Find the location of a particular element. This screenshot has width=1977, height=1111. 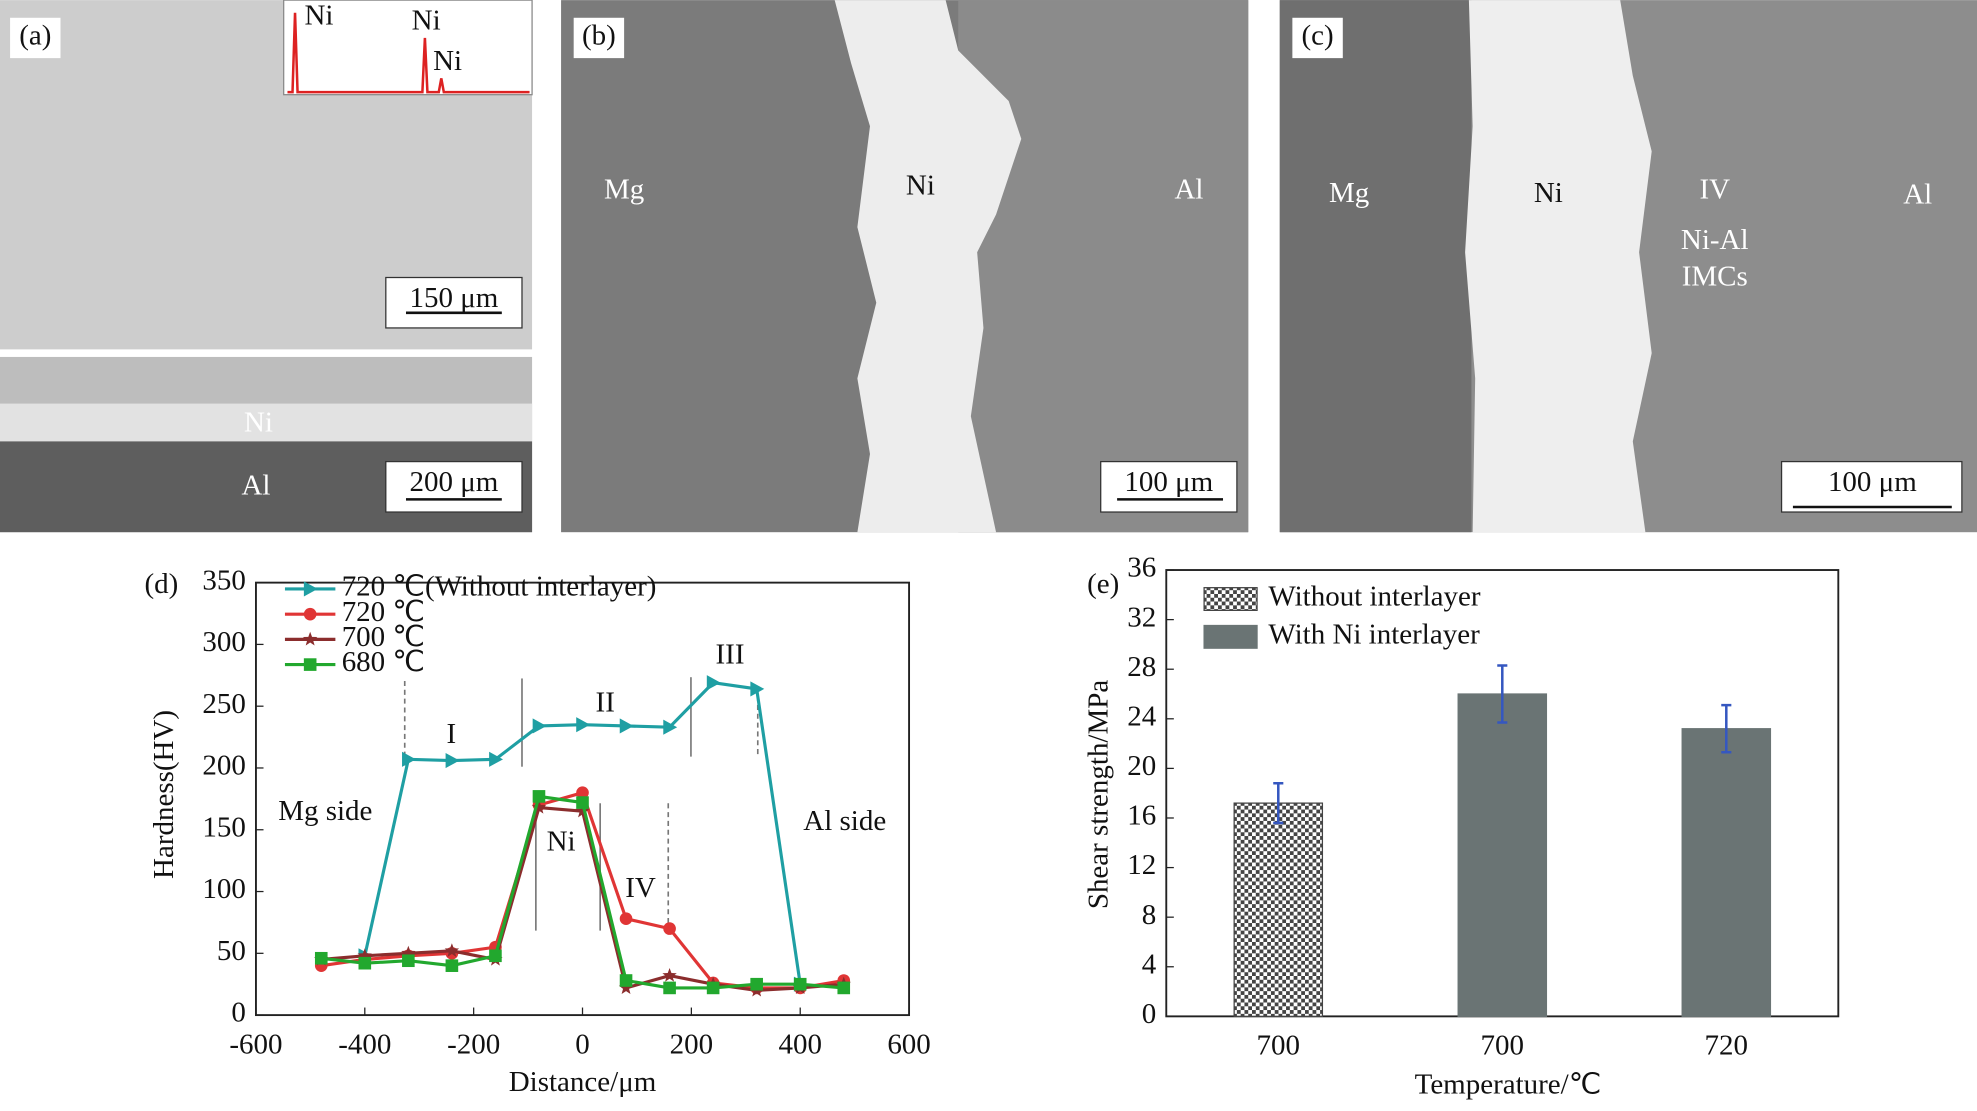

chart-e: (e) Temperature/℃ Shear strength/MPa is located at coordinates (1341, 834).